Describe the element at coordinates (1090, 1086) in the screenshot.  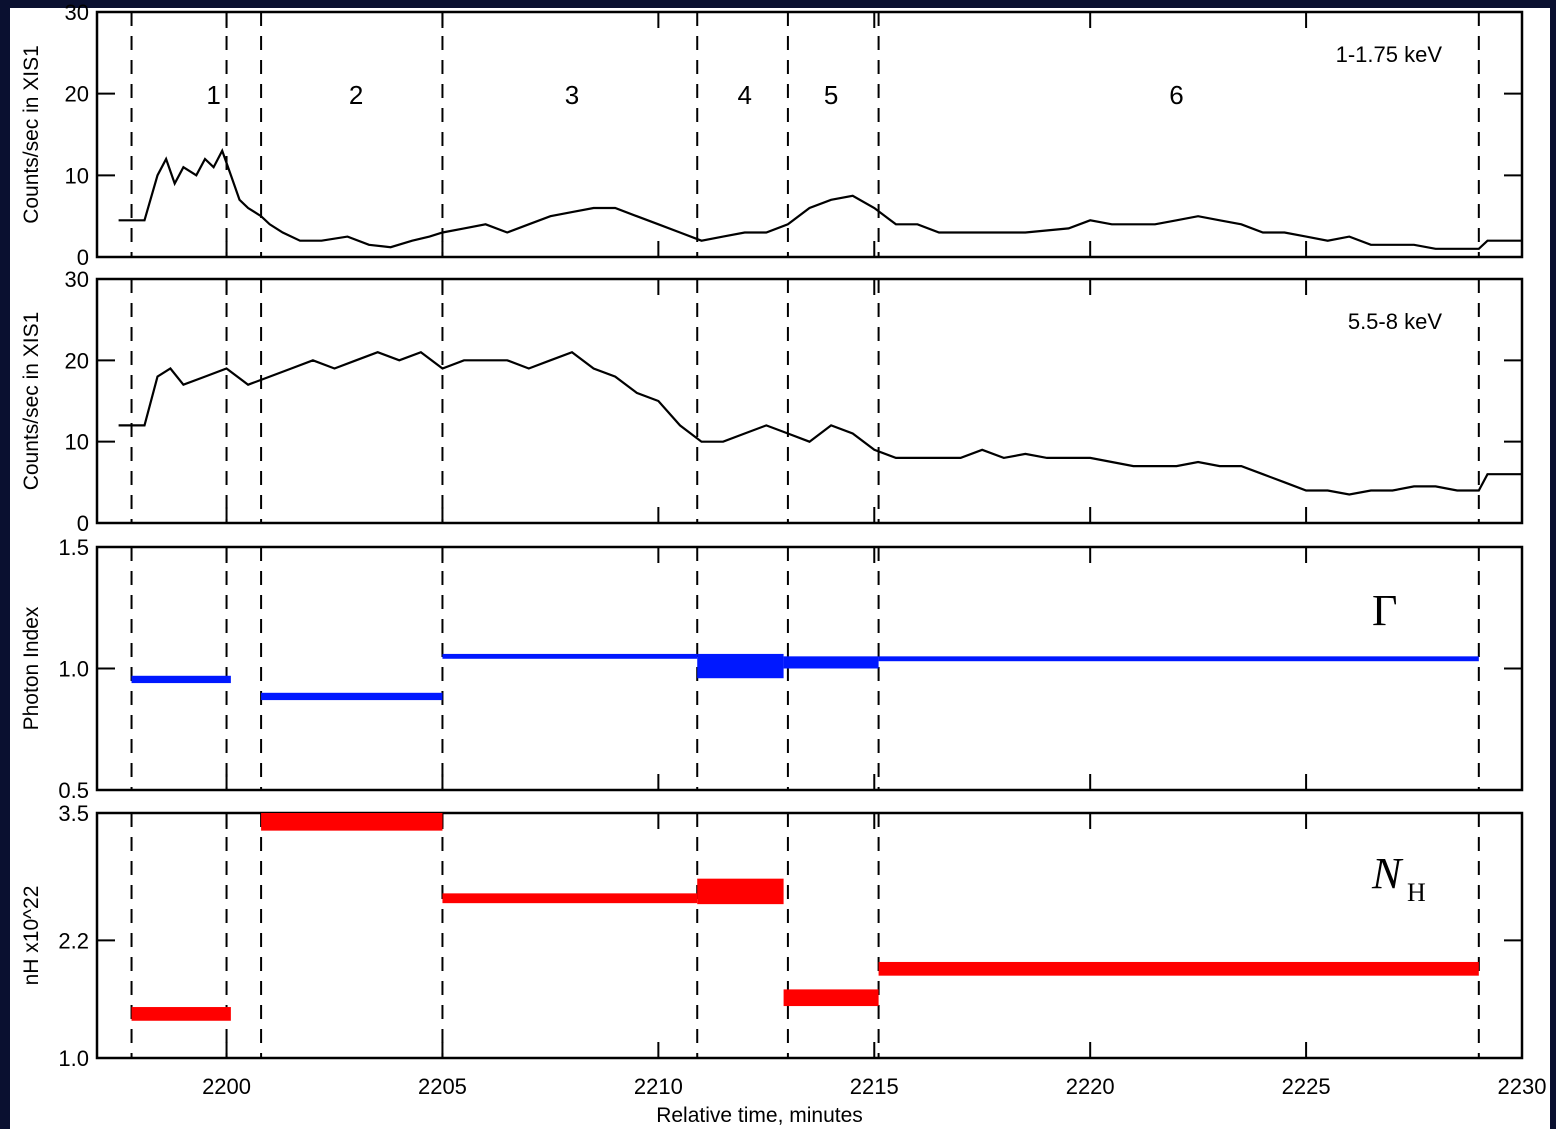
I see `x-tick-label: 2220` at that location.